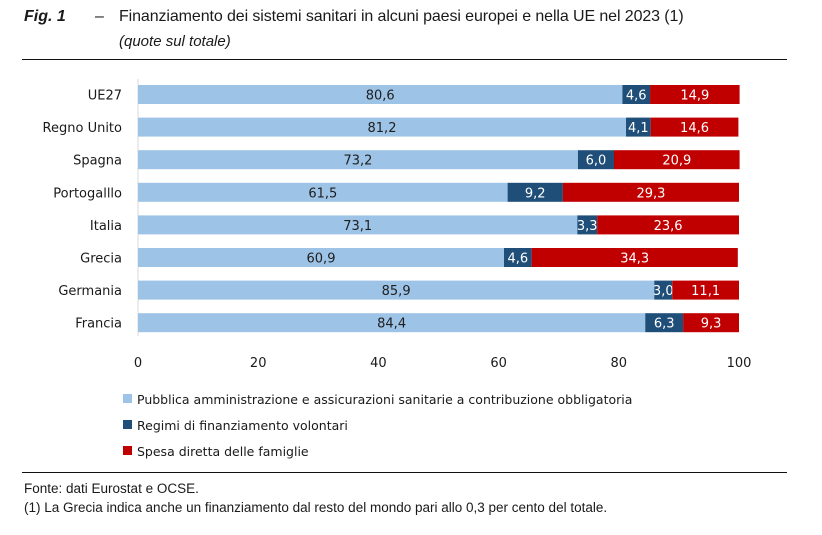 The width and height of the screenshot is (822, 535). I want to click on category-label: Italia, so click(106, 226).